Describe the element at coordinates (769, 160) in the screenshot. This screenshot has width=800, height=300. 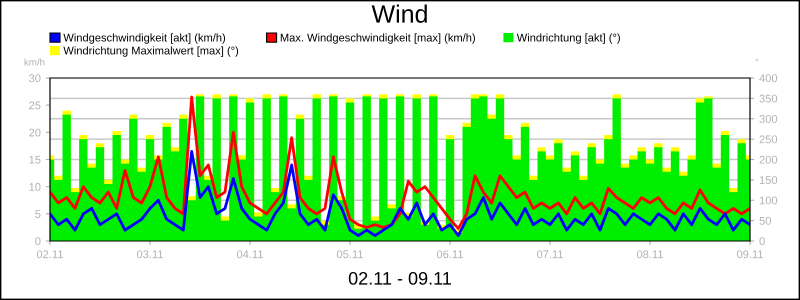
I see `y2-tick-label: 200` at that location.